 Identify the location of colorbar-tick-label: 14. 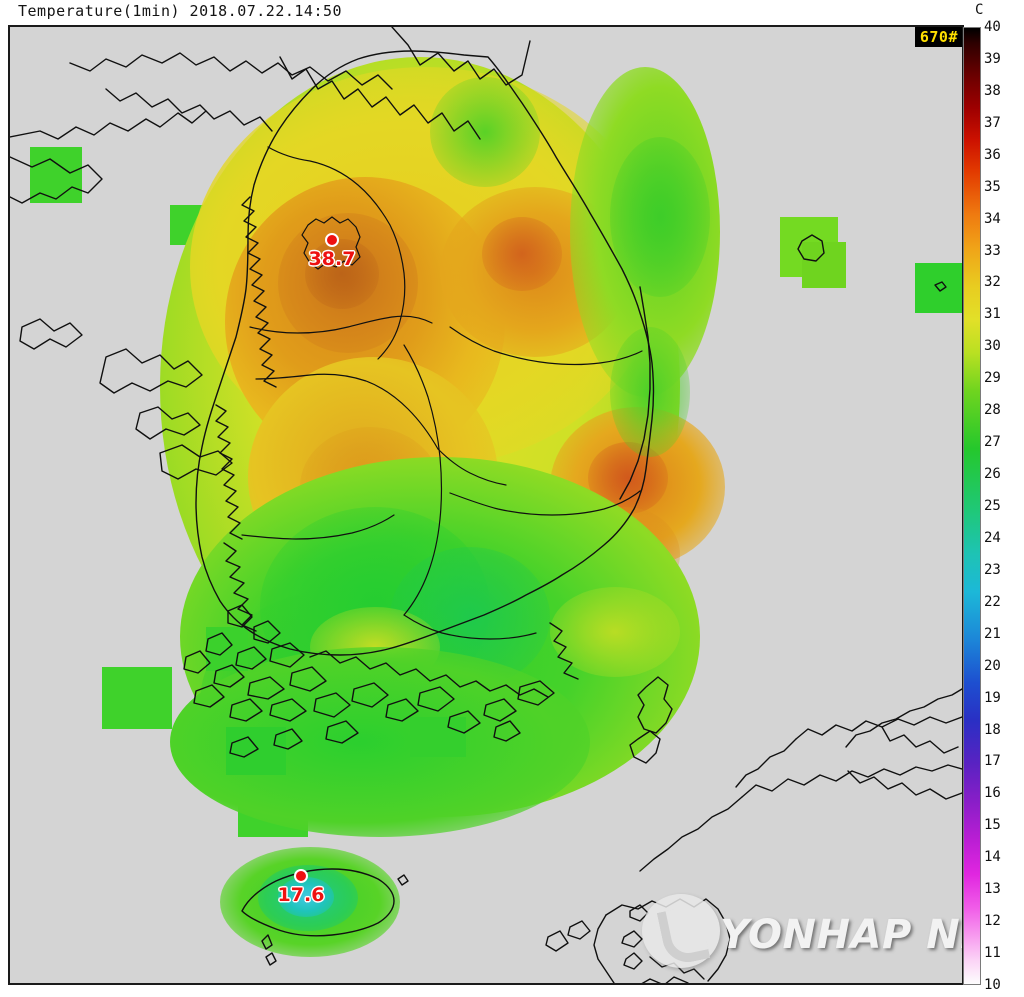
(992, 857).